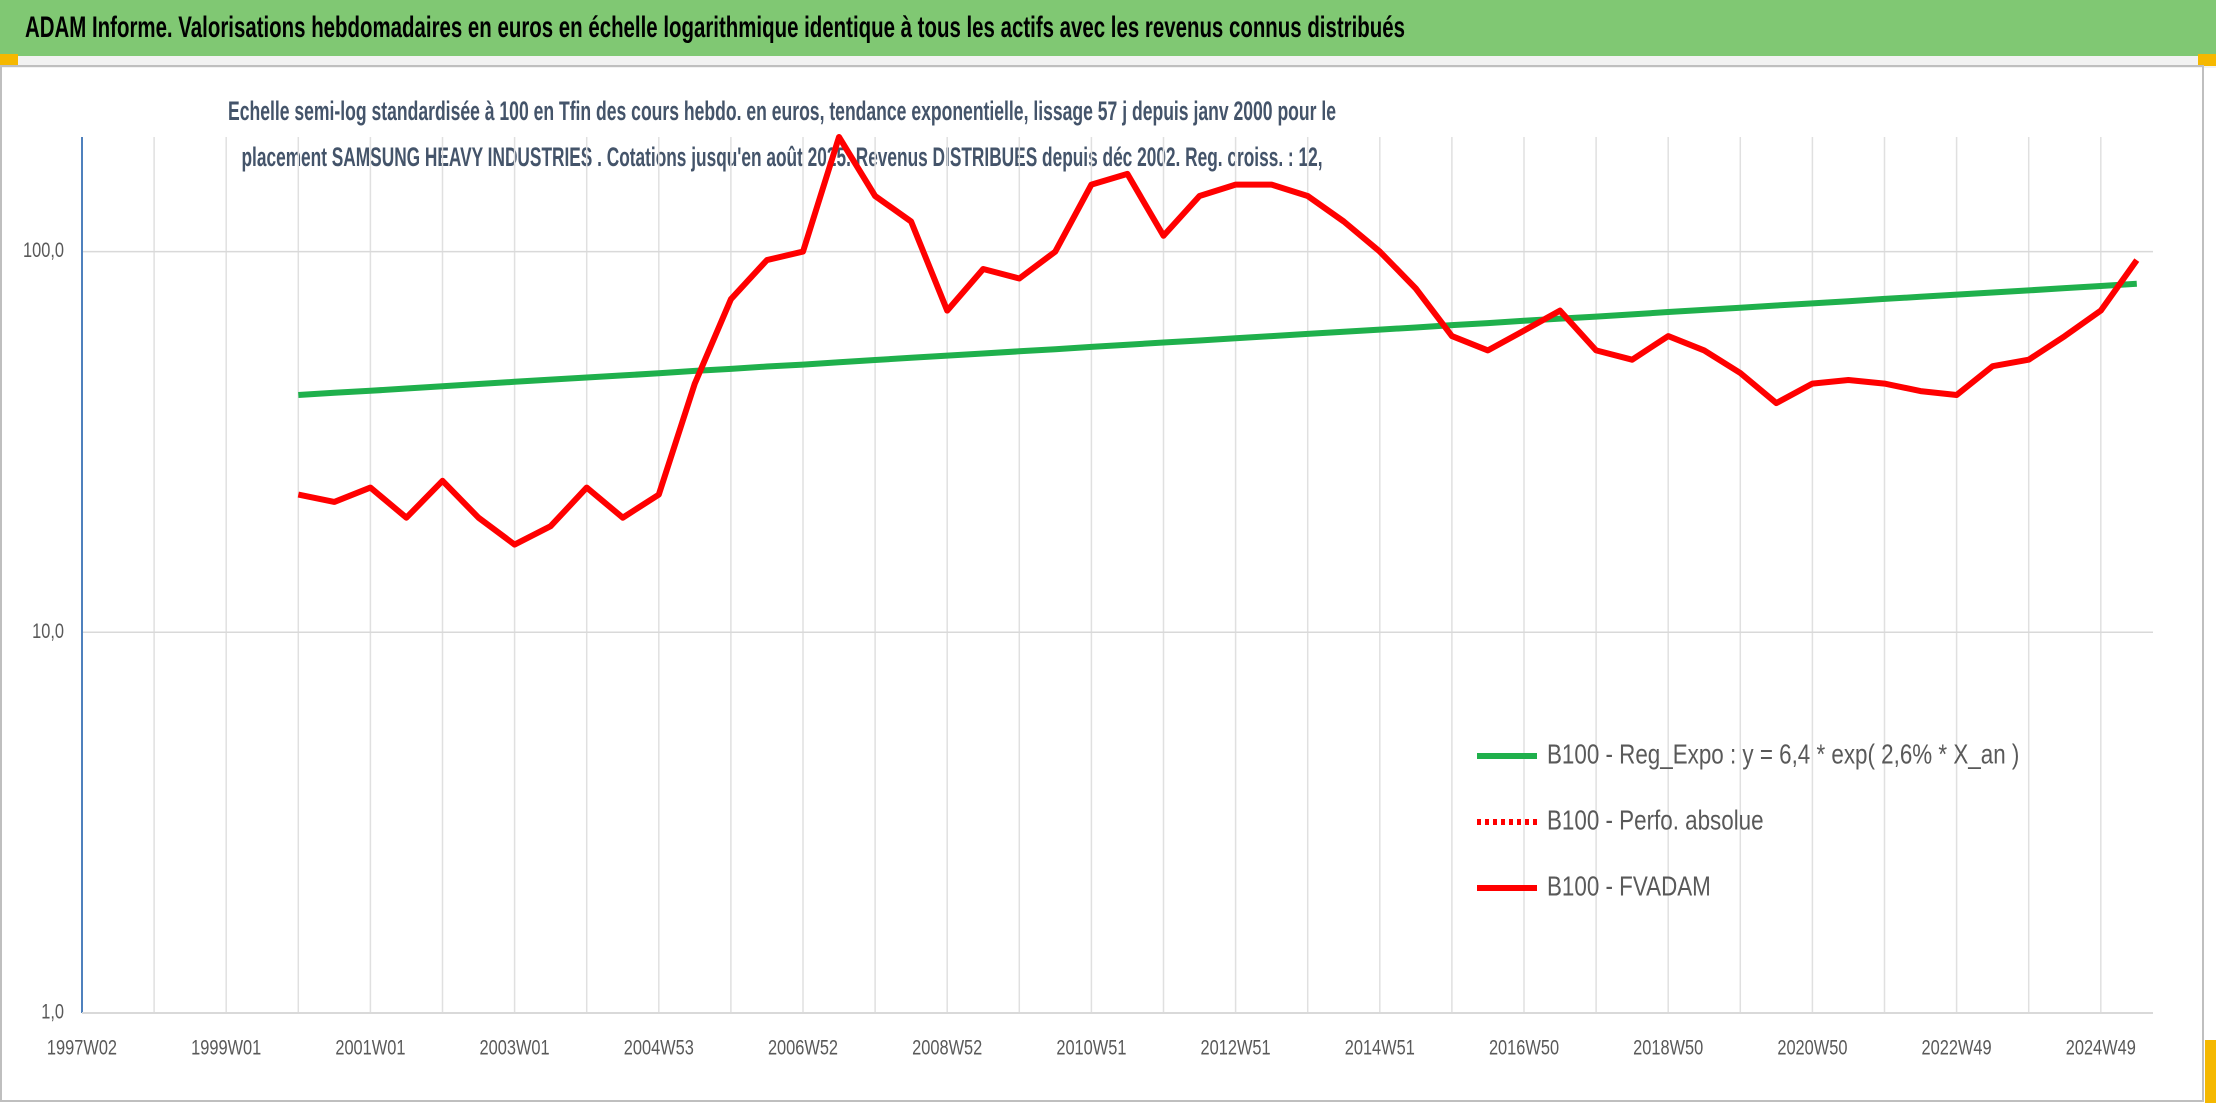 This screenshot has height=1103, width=2216. Describe the element at coordinates (1091, 1047) in the screenshot. I see `x-tick-label: 2010W51` at that location.